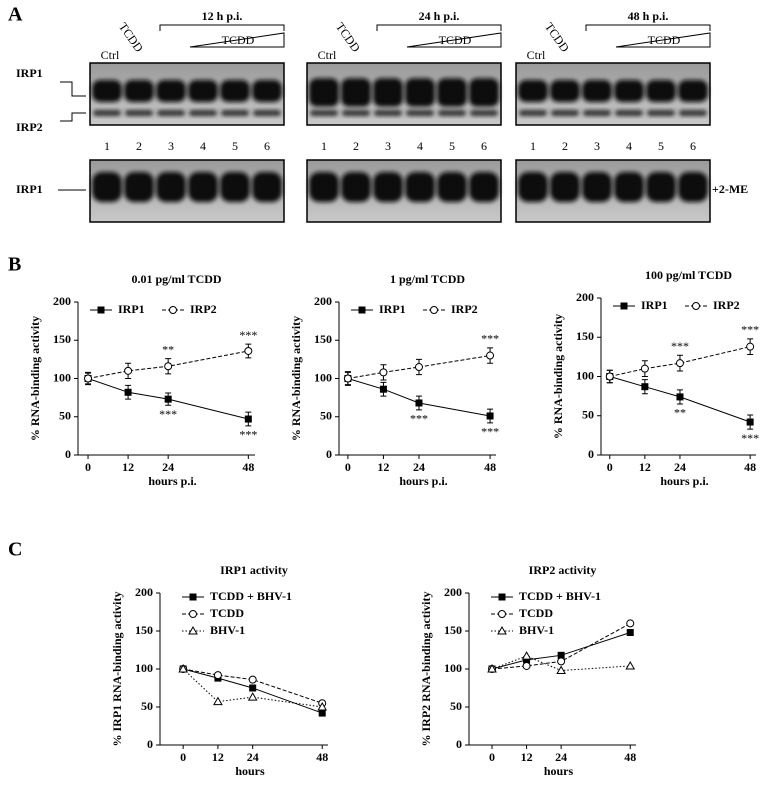  I want to click on chart-title: 0.01 pg/ml TCDD, so click(176, 279).